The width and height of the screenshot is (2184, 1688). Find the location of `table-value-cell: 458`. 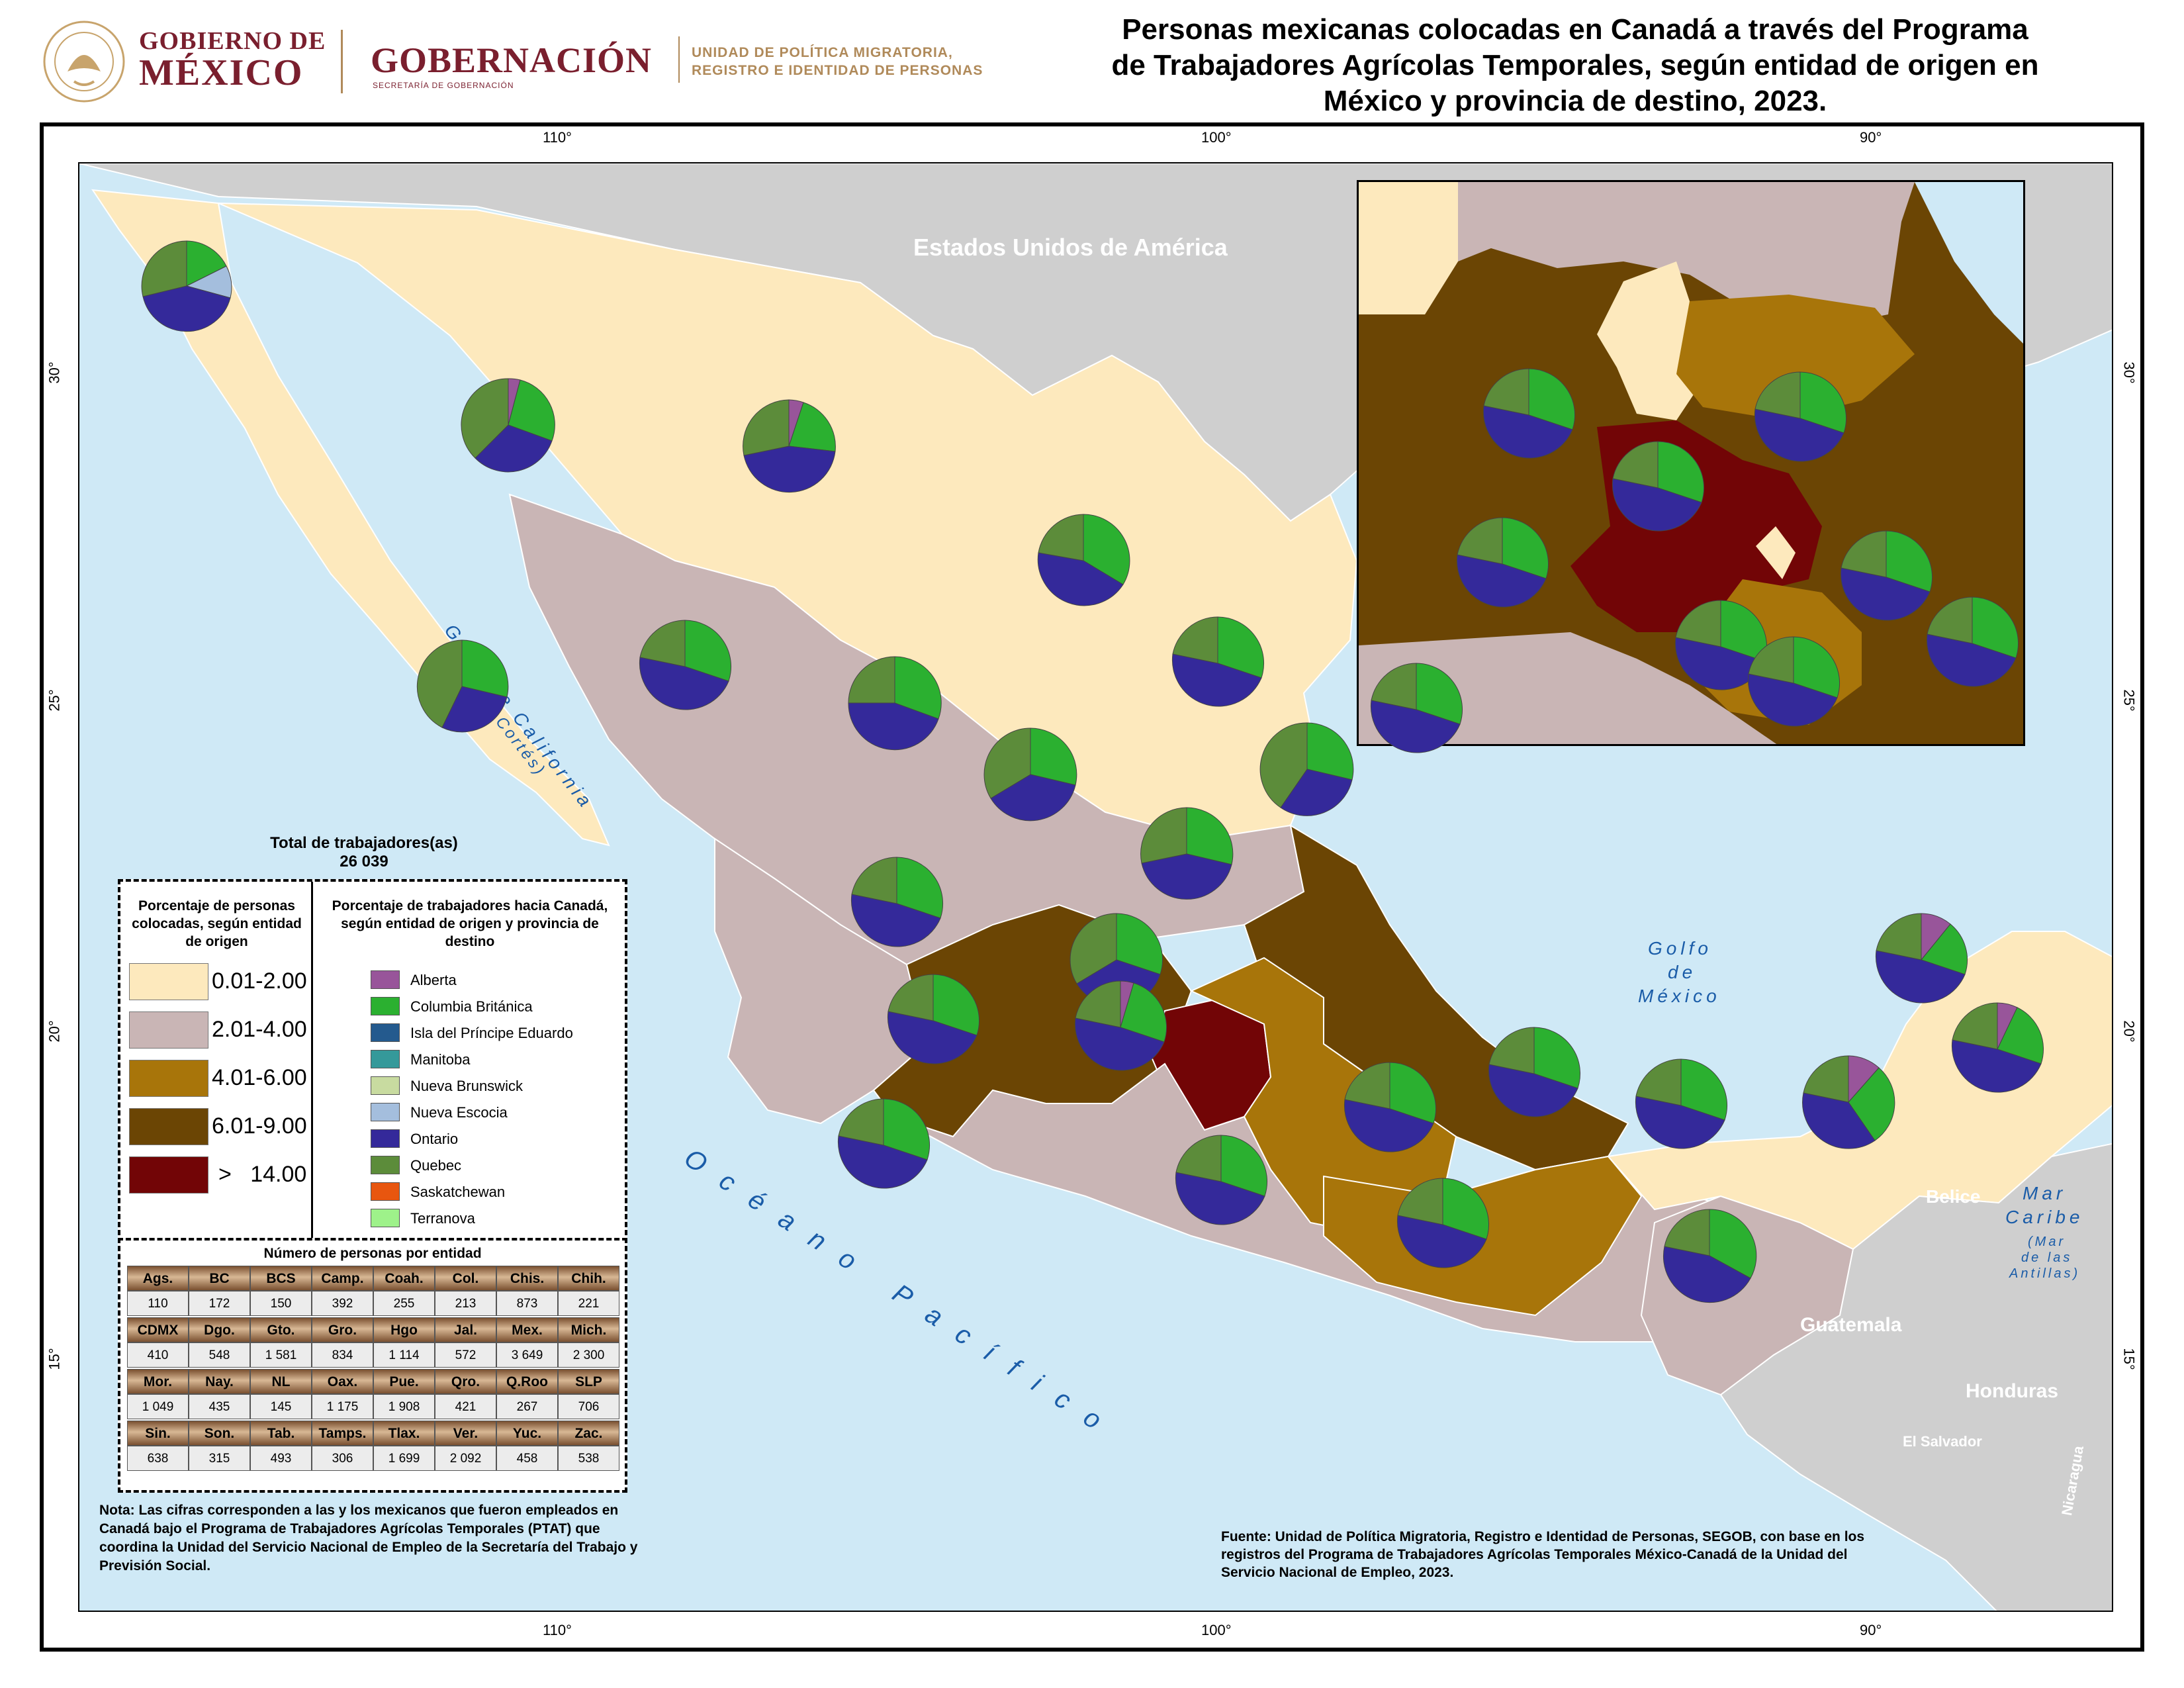

table-value-cell: 458 is located at coordinates (527, 1458).